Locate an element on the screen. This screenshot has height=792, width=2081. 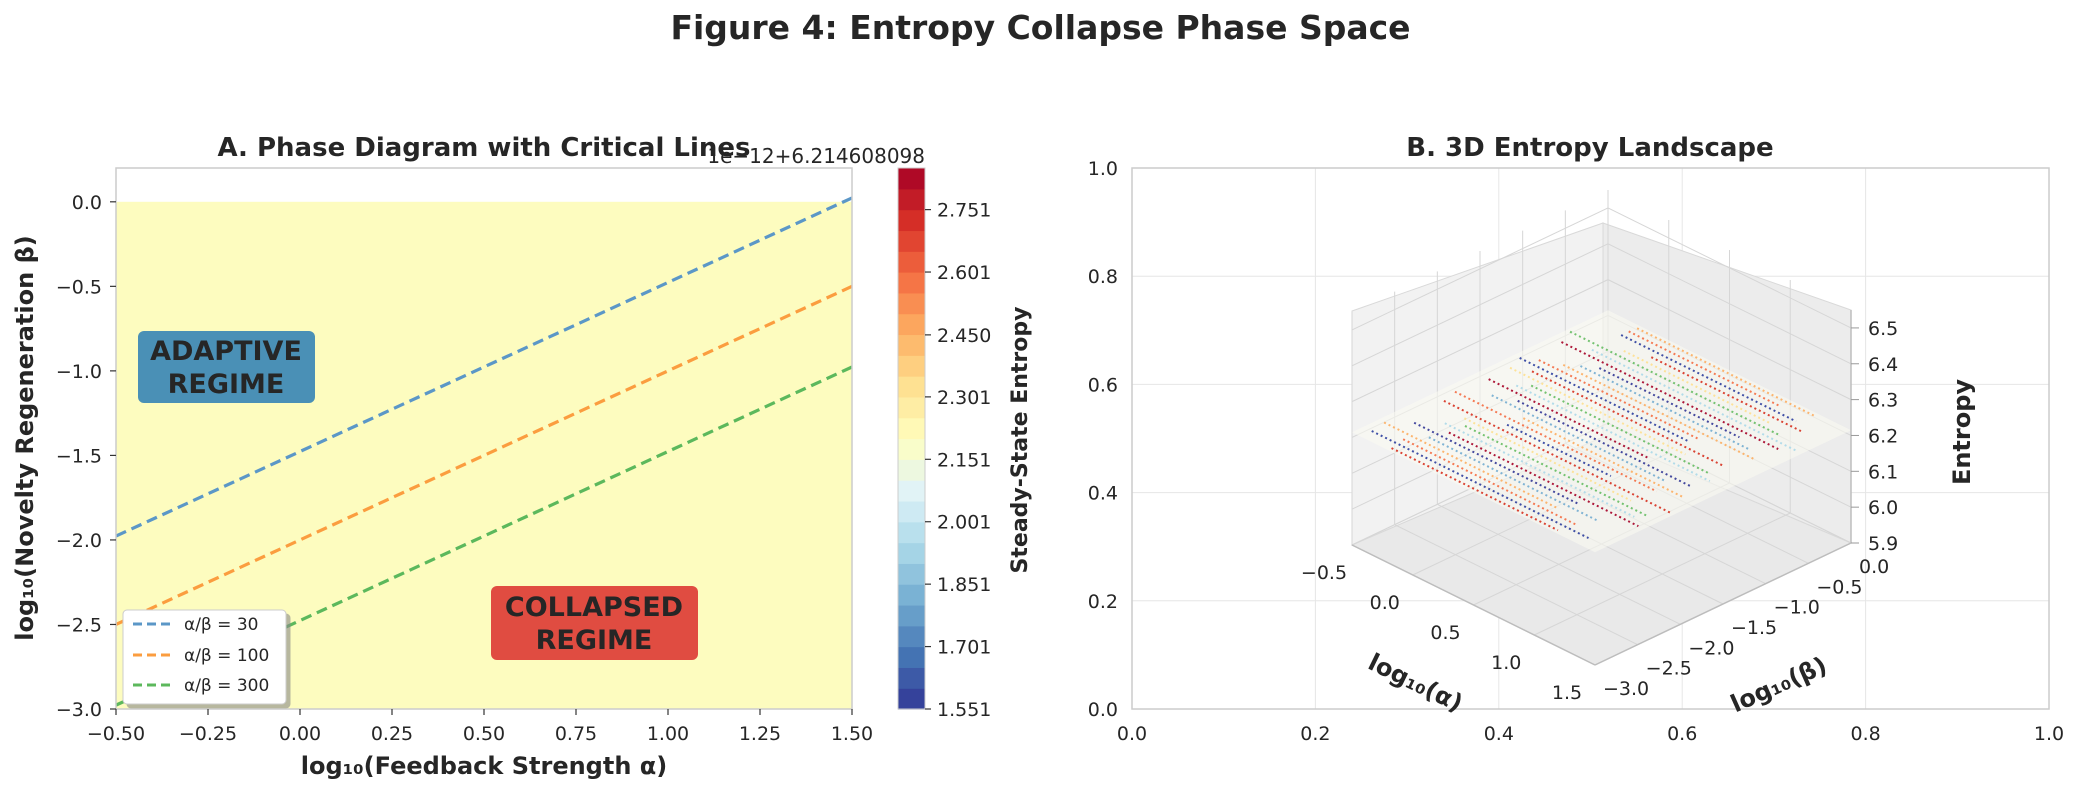
x-tick-label: 0.25 is located at coordinates (392, 734).